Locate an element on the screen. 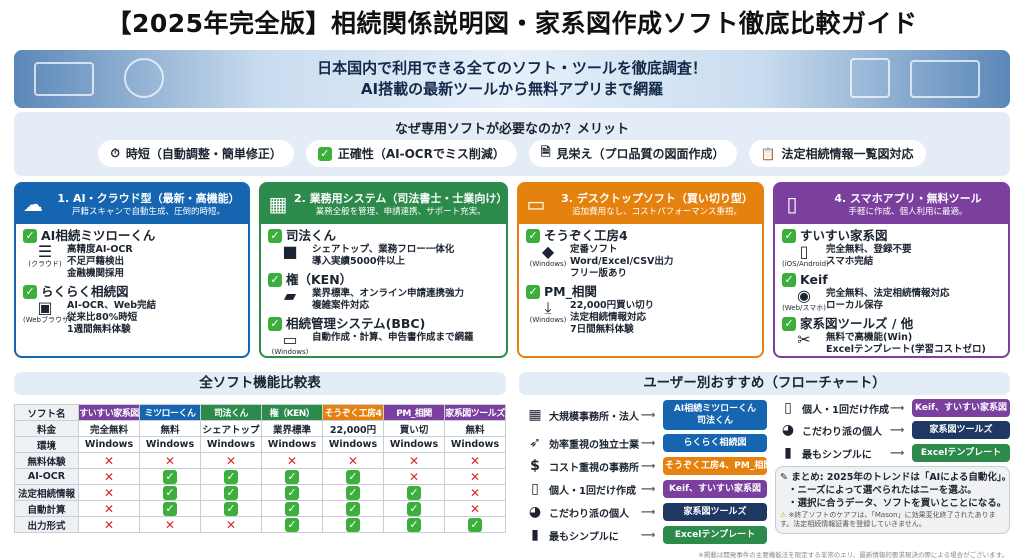  user-type: 個人・1回だけ作成 is located at coordinates (845, 410).